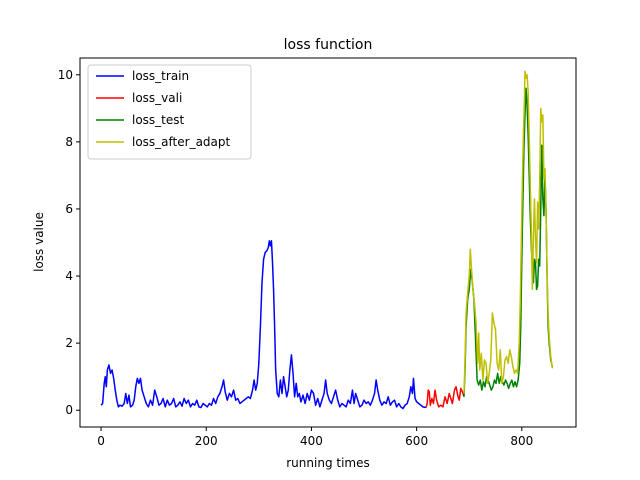 The width and height of the screenshot is (640, 480). Describe the element at coordinates (69, 276) in the screenshot. I see `y-tick-label: 4` at that location.